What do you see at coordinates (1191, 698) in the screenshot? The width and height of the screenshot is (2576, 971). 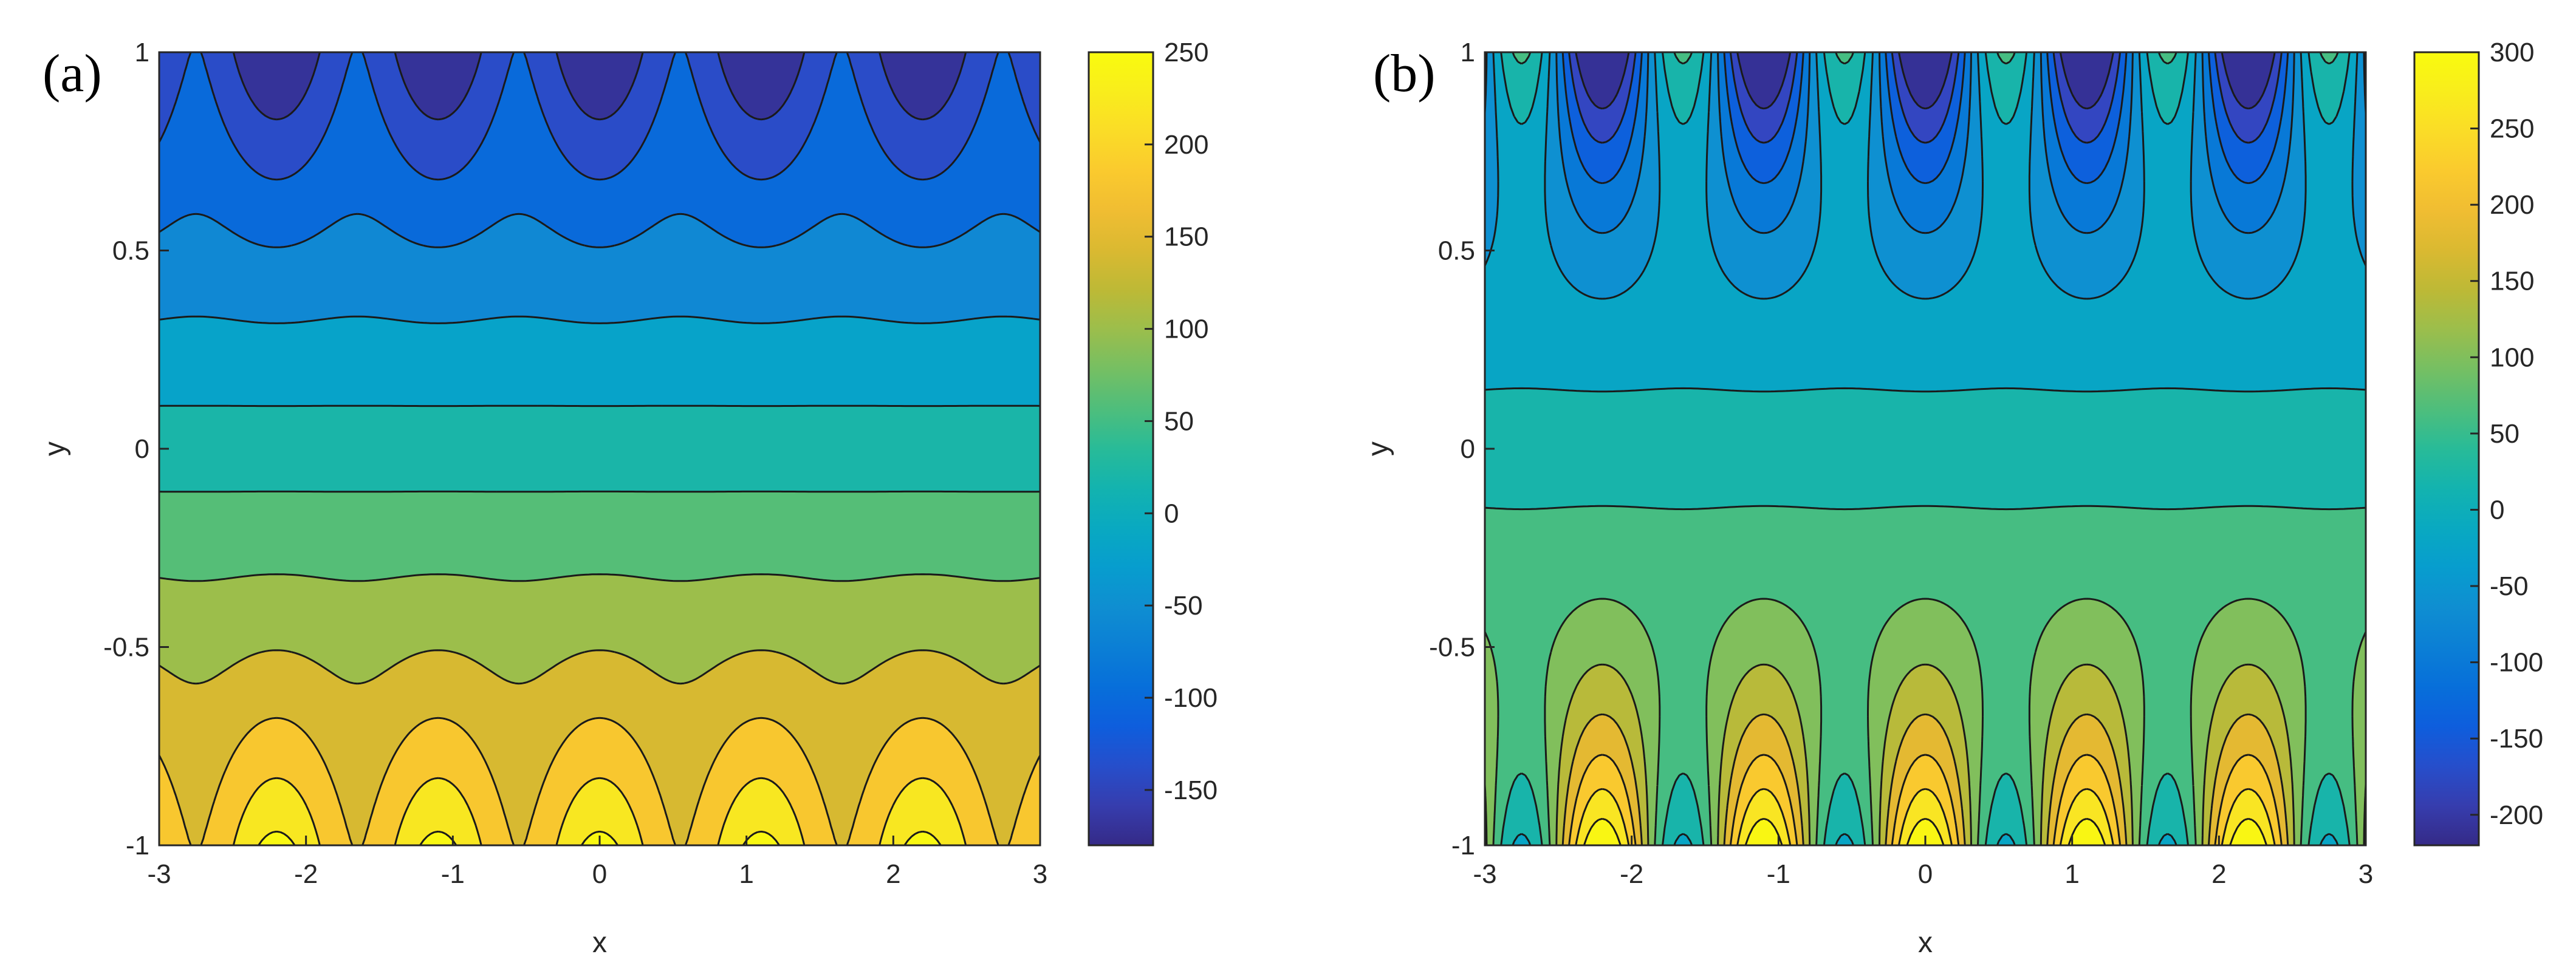 I see `colorbar-tick-label-a-7: -100` at bounding box center [1191, 698].